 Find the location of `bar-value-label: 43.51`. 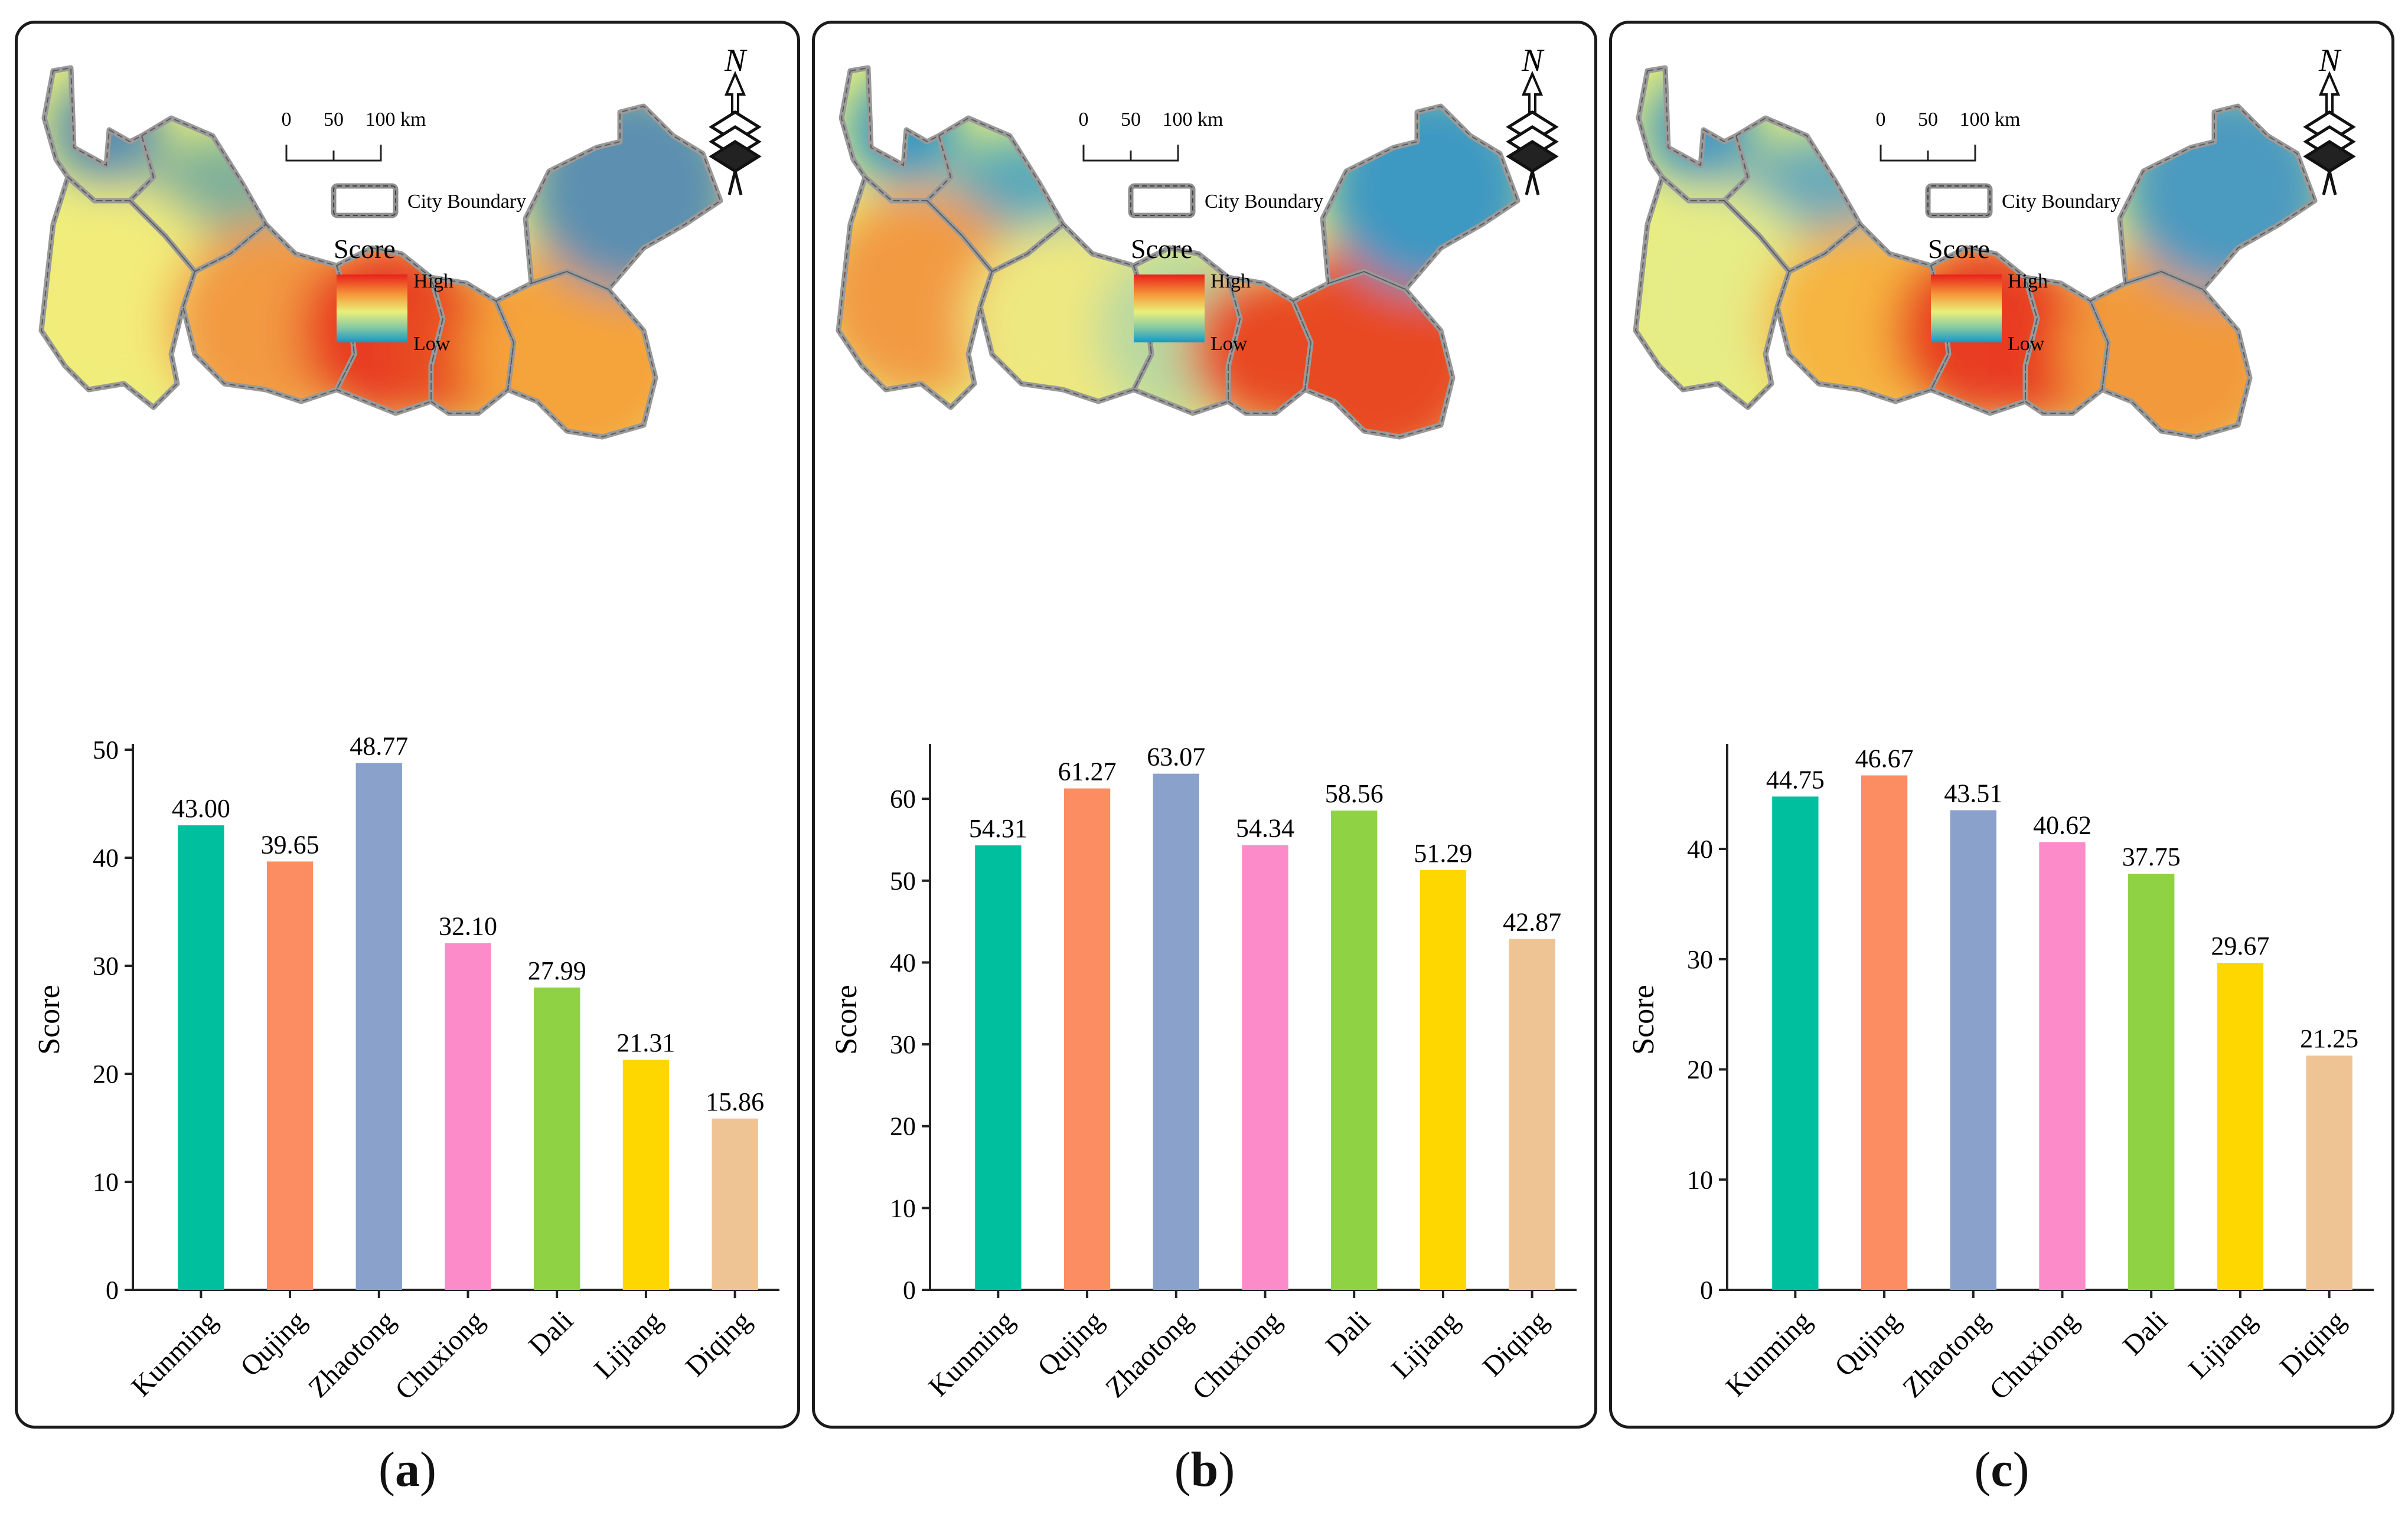

bar-value-label: 43.51 is located at coordinates (1973, 793).